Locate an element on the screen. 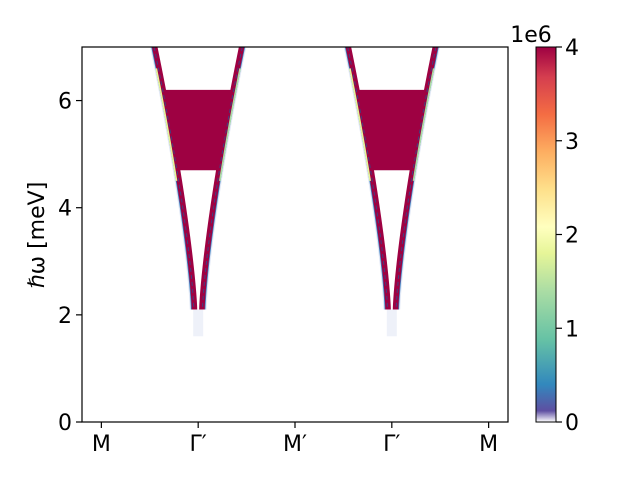 Image resolution: width=640 pixels, height=480 pixels. colorbar-tick-label: 0 is located at coordinates (572, 423).